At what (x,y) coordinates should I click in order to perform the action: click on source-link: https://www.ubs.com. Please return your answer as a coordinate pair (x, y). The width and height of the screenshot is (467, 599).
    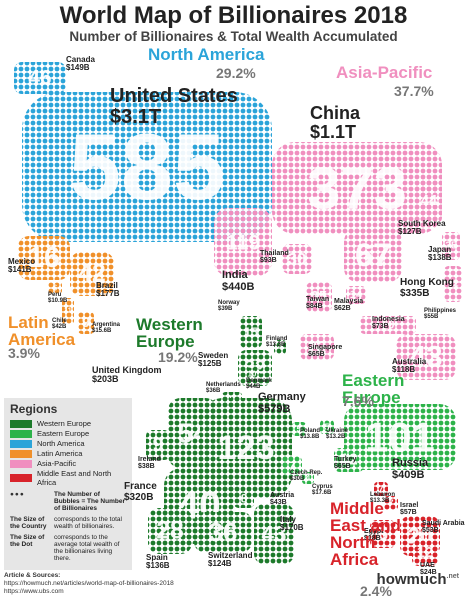
    Looking at the image, I should click on (34, 591).